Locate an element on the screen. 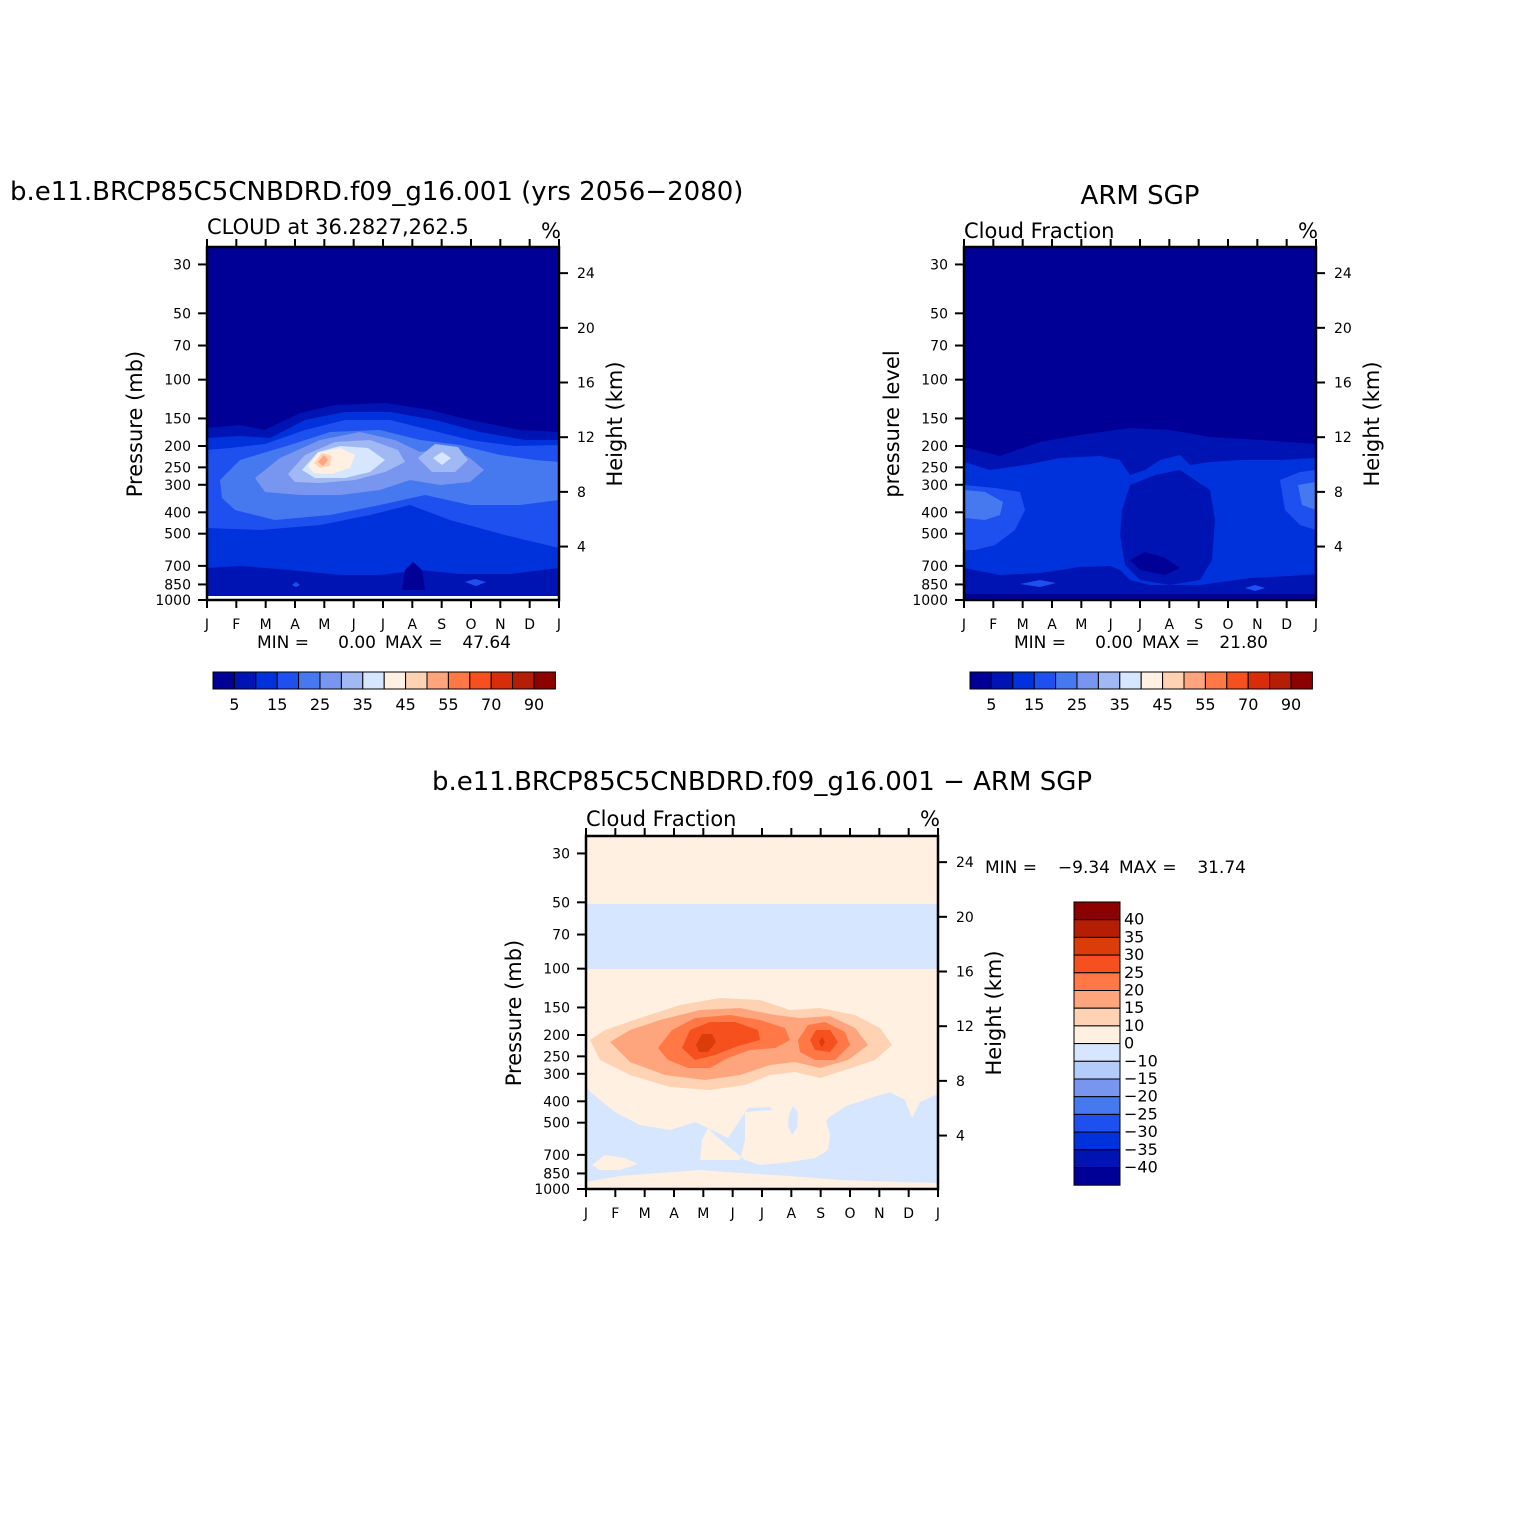 Image resolution: width=1525 pixels, height=1525 pixels. y-tick-label: 150 is located at coordinates (934, 419).